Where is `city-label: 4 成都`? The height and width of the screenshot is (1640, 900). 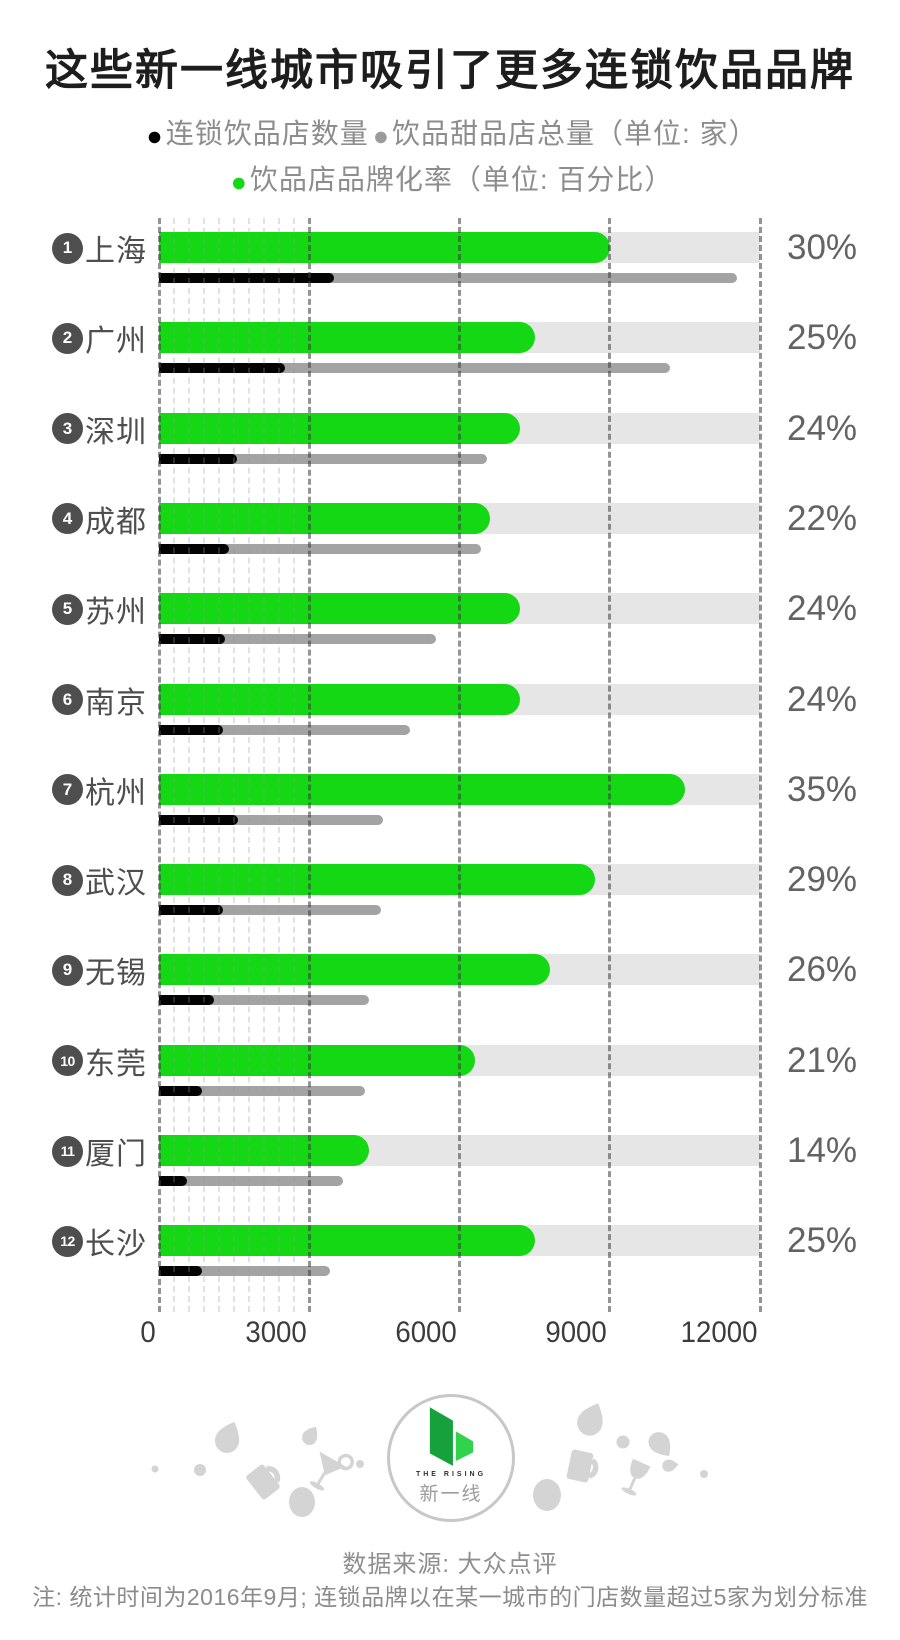
city-label: 4 成都 is located at coordinates (73, 519).